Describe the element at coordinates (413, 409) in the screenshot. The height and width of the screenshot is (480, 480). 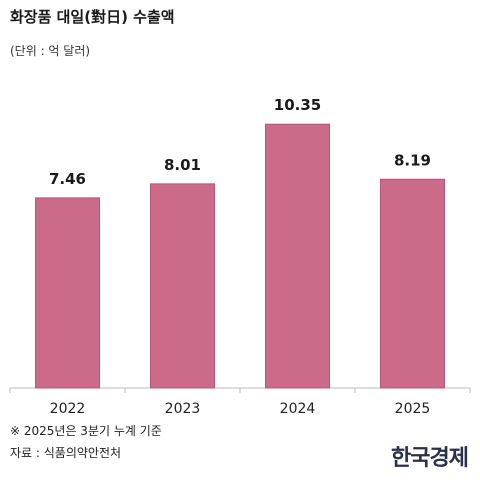
I see `x-tick-label-2025: 2025` at that location.